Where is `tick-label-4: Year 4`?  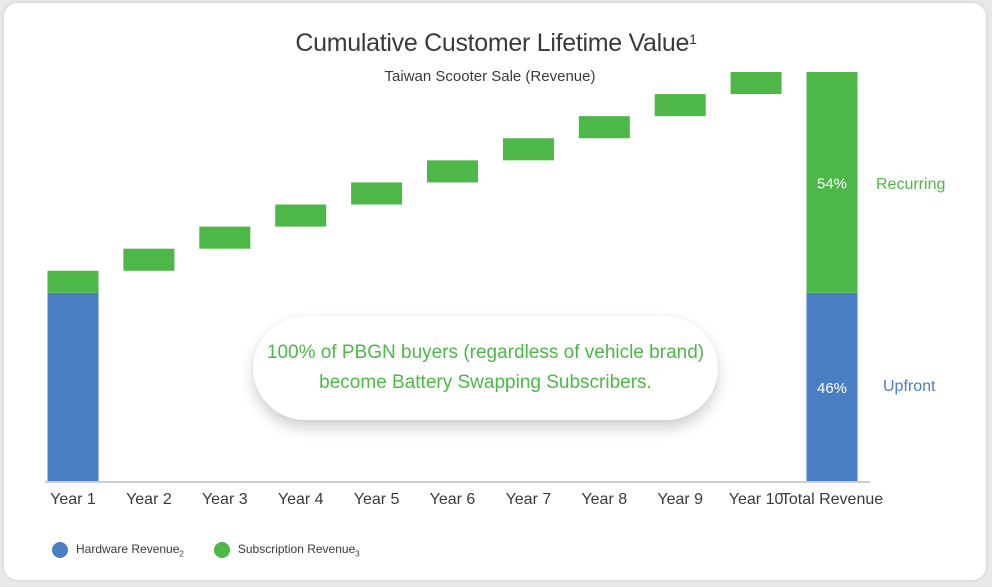 tick-label-4: Year 4 is located at coordinates (301, 499).